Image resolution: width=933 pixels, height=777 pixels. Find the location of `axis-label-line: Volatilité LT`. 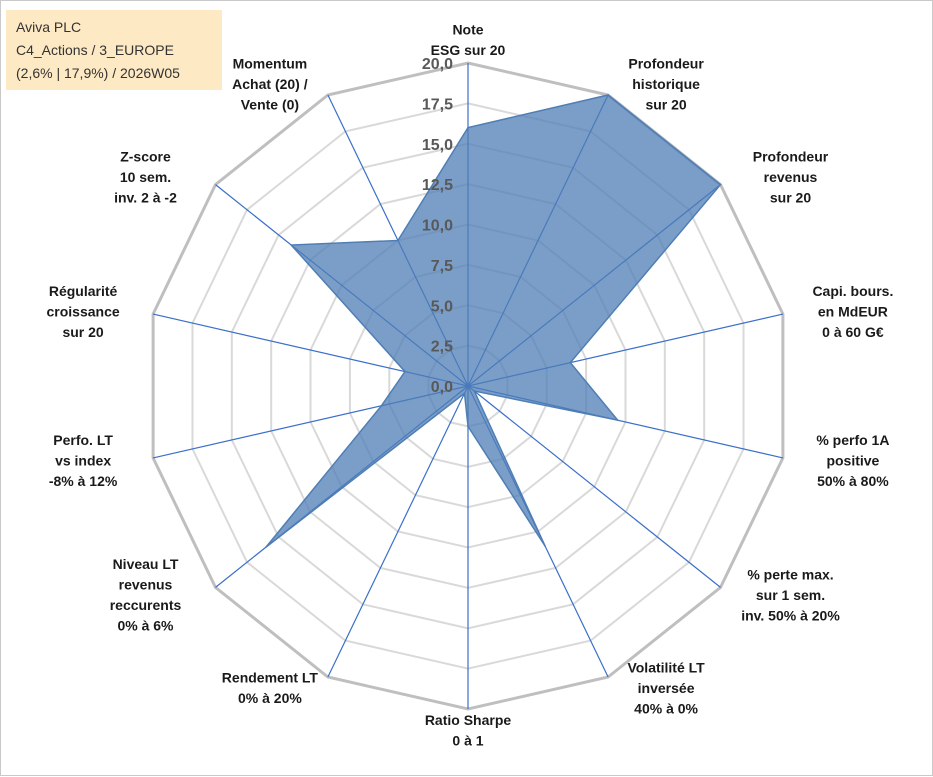

axis-label-line: Volatilité LT is located at coordinates (666, 667).